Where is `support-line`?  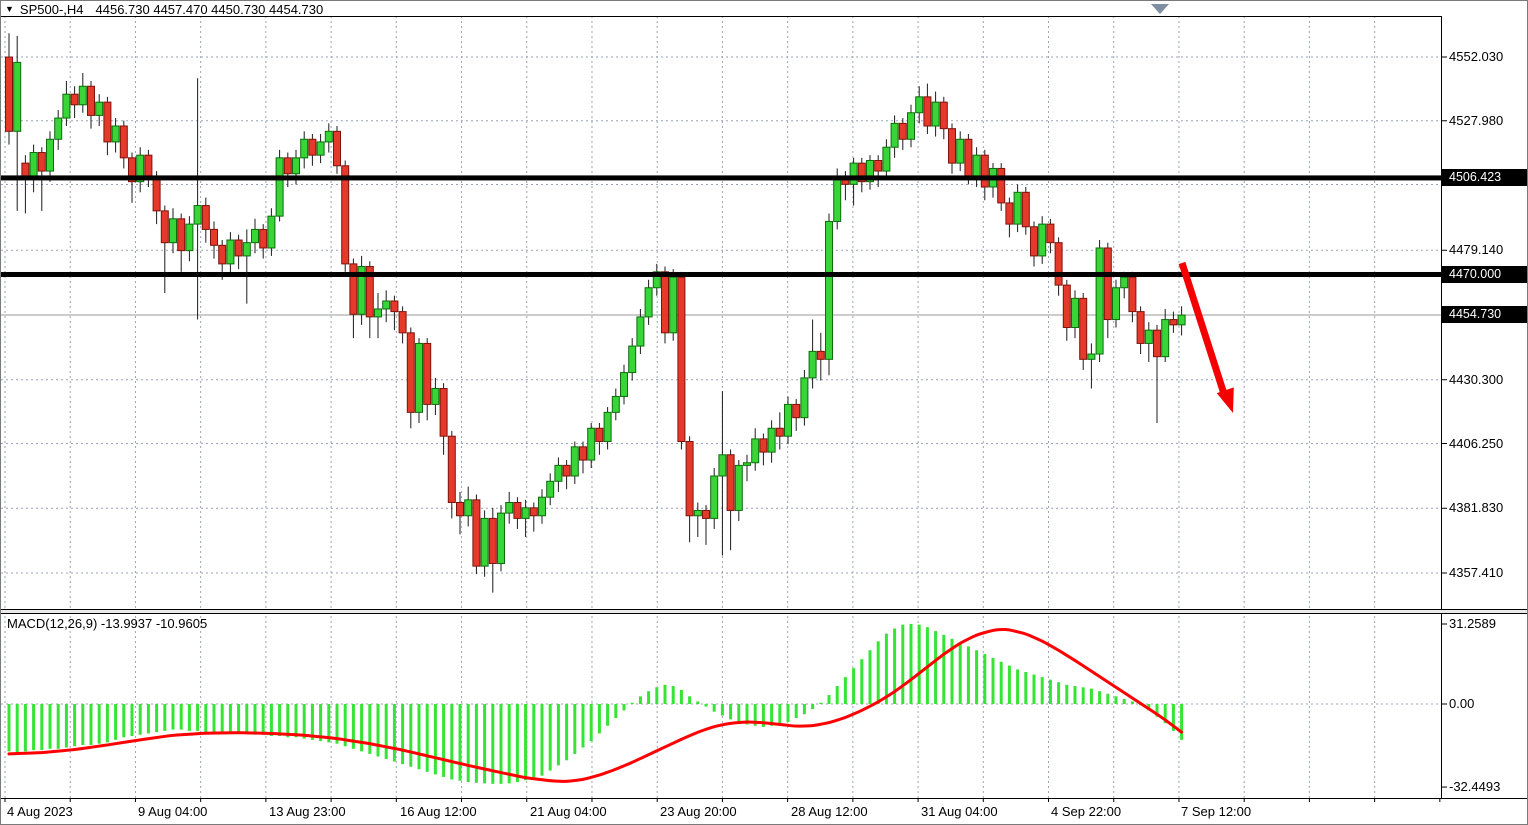 support-line is located at coordinates (721, 274).